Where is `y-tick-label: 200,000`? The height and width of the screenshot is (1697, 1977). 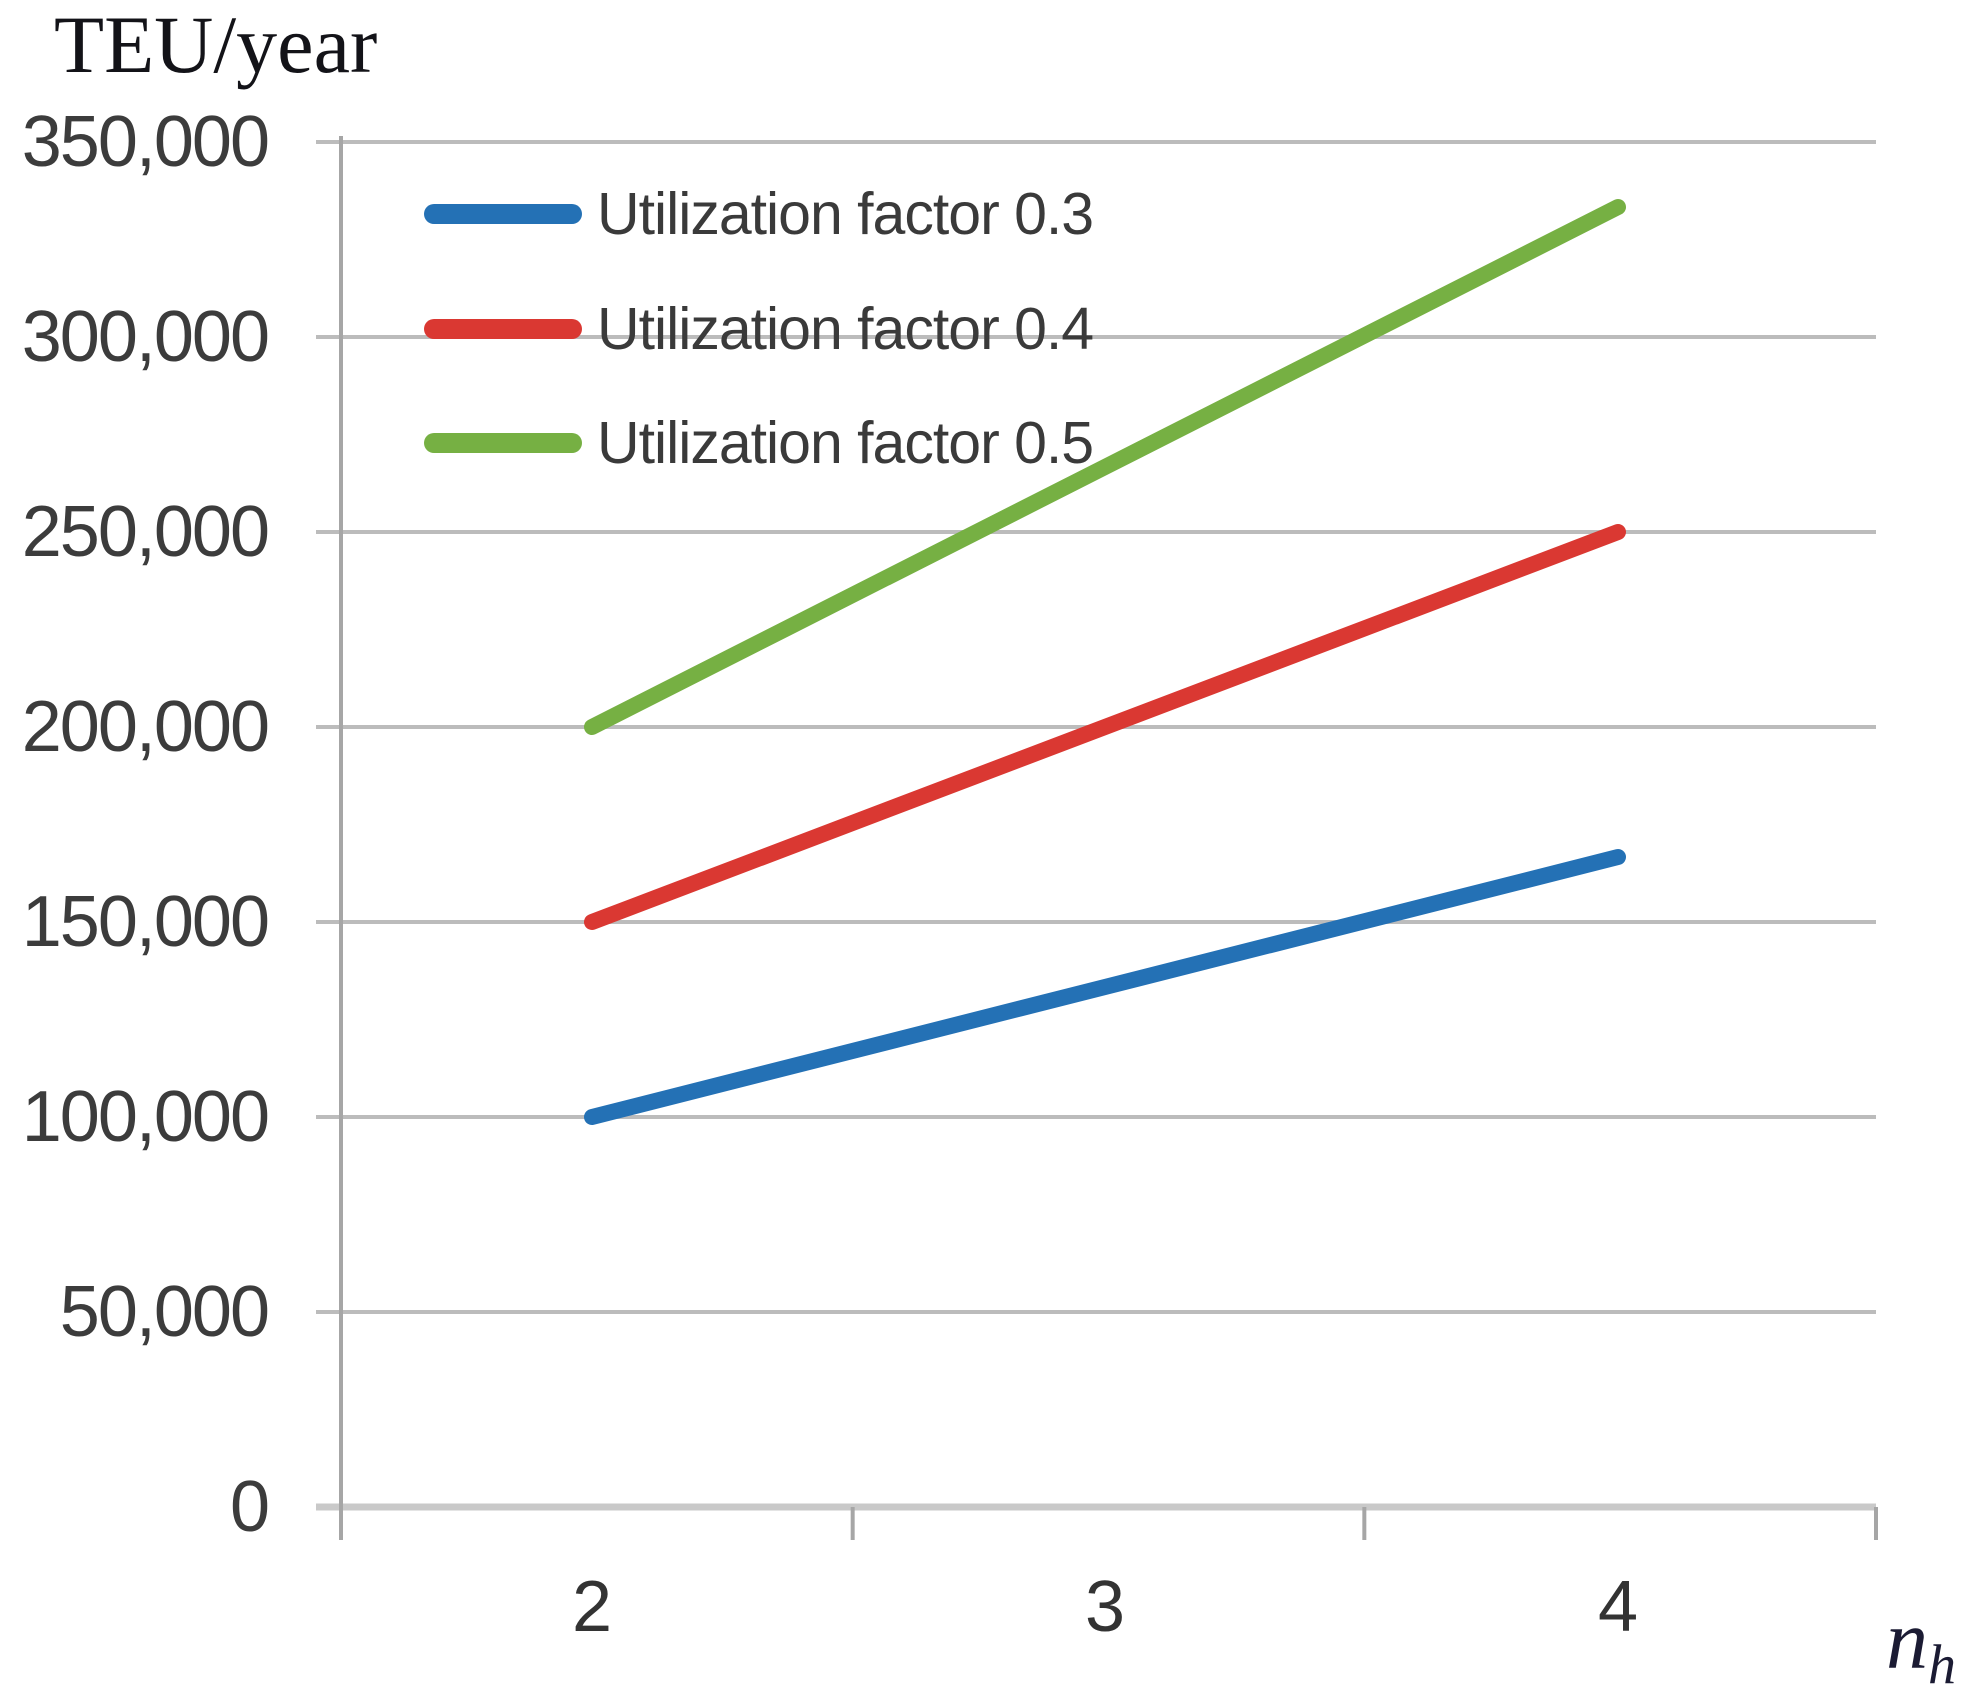 y-tick-label: 200,000 is located at coordinates (145, 727).